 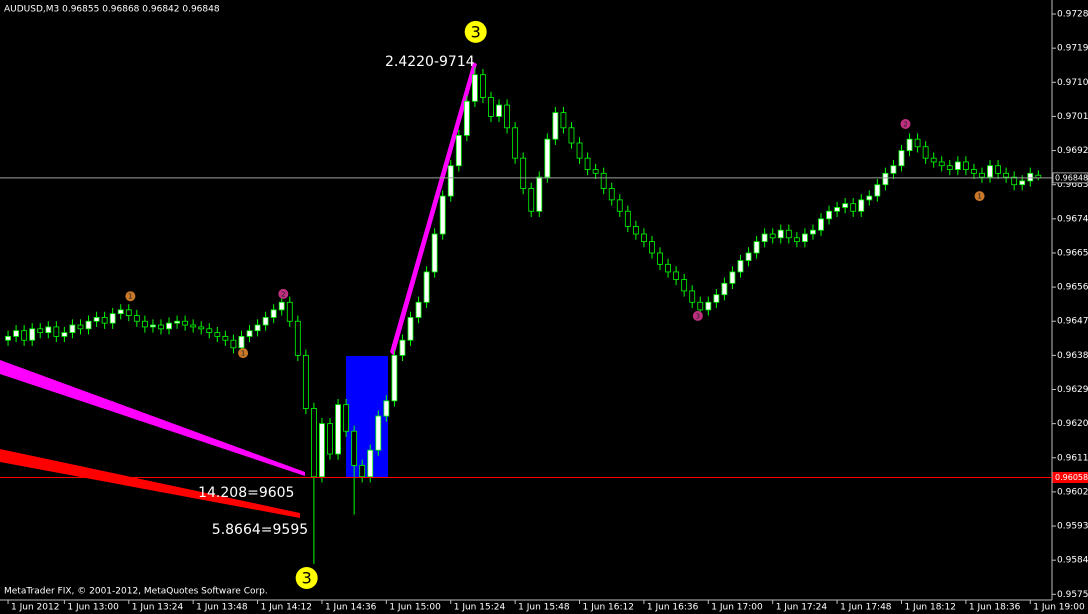 What do you see at coordinates (544, 608) in the screenshot?
I see `x-tick-label: 1 Jun 15:48` at bounding box center [544, 608].